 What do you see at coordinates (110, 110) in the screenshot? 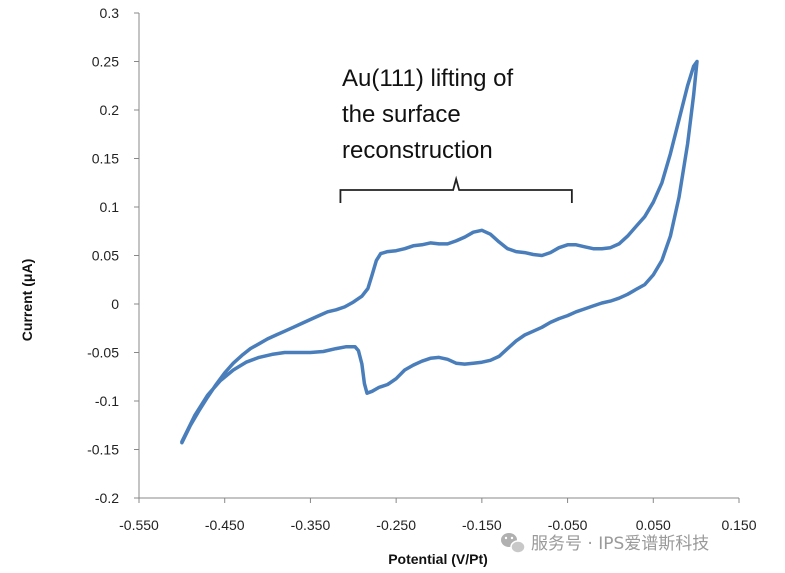
I see `y-tick-label: 0.2` at bounding box center [110, 110].